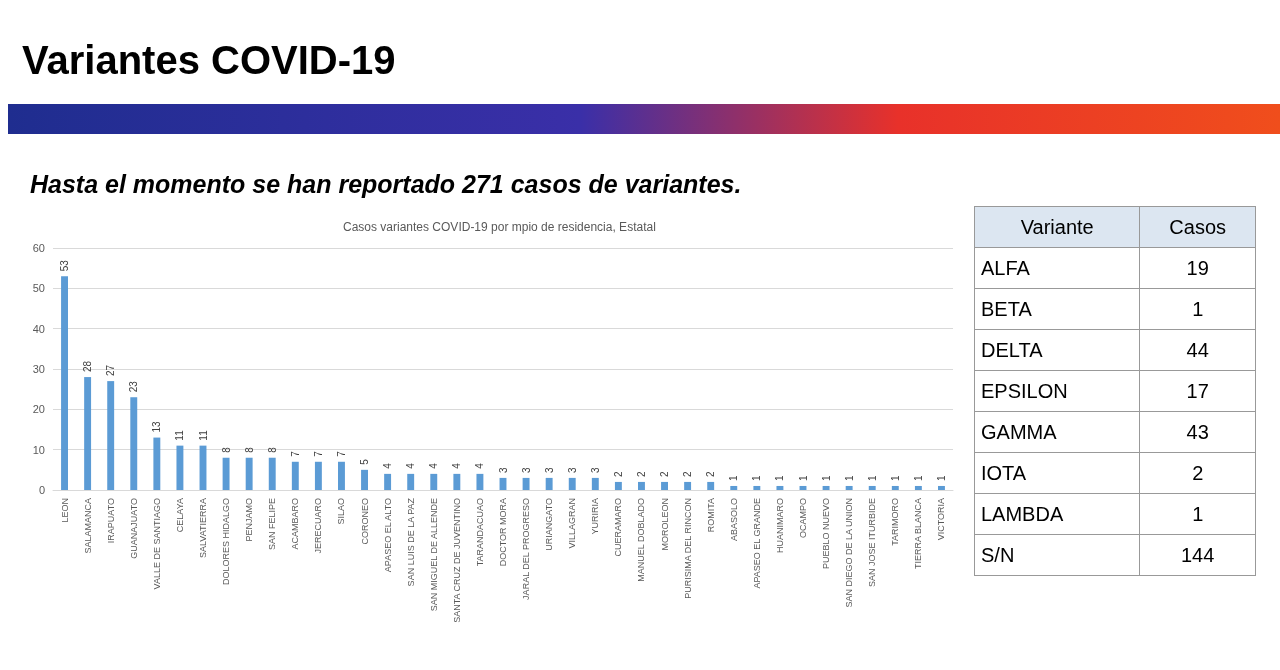  What do you see at coordinates (526, 549) in the screenshot?
I see `x-tick-label: JARAL DEL PROGRESO` at bounding box center [526, 549].